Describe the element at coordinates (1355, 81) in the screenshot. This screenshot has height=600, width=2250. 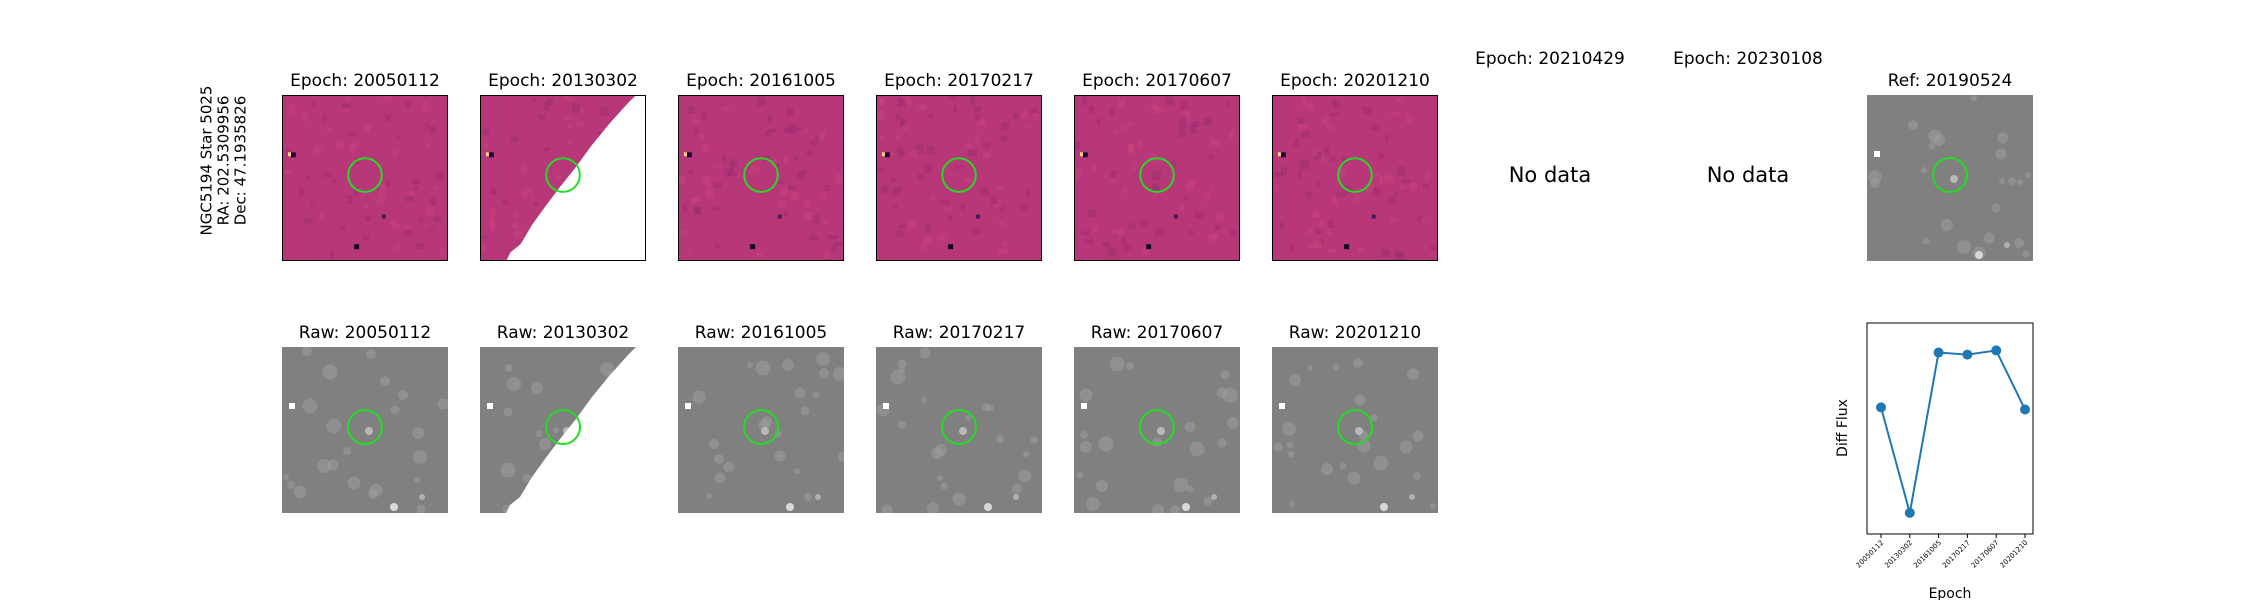
I see `diff-panel-title: Epoch: 20201210` at that location.